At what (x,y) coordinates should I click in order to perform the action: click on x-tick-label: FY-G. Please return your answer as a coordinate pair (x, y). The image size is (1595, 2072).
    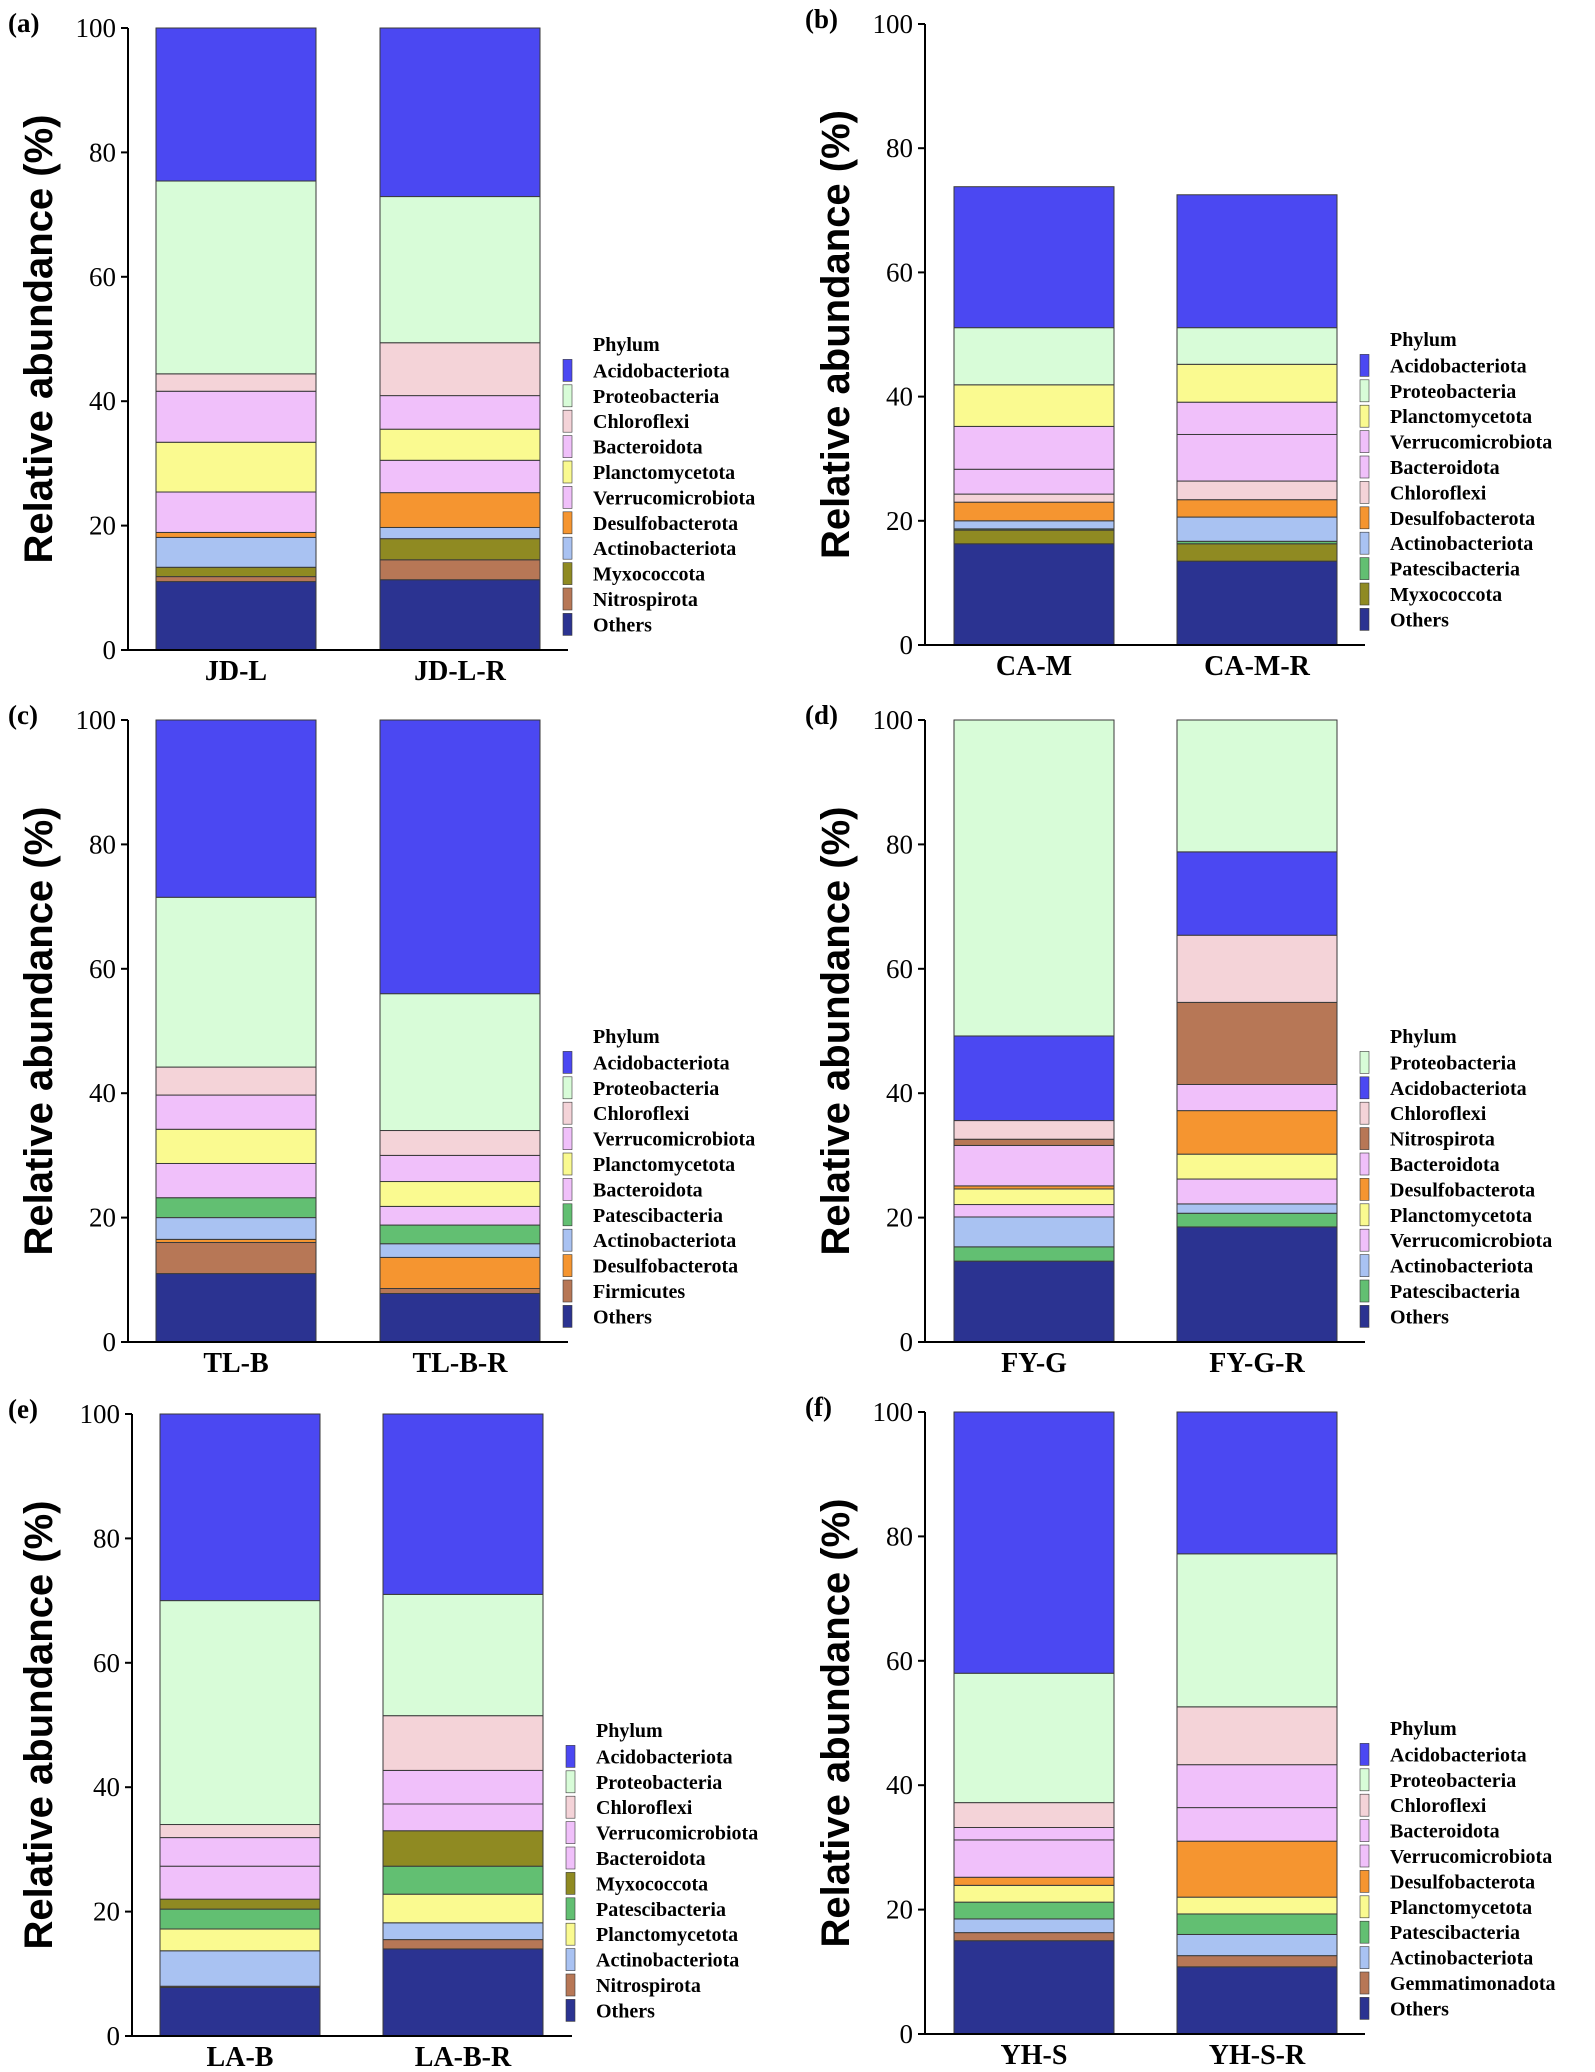
    Looking at the image, I should click on (1034, 1363).